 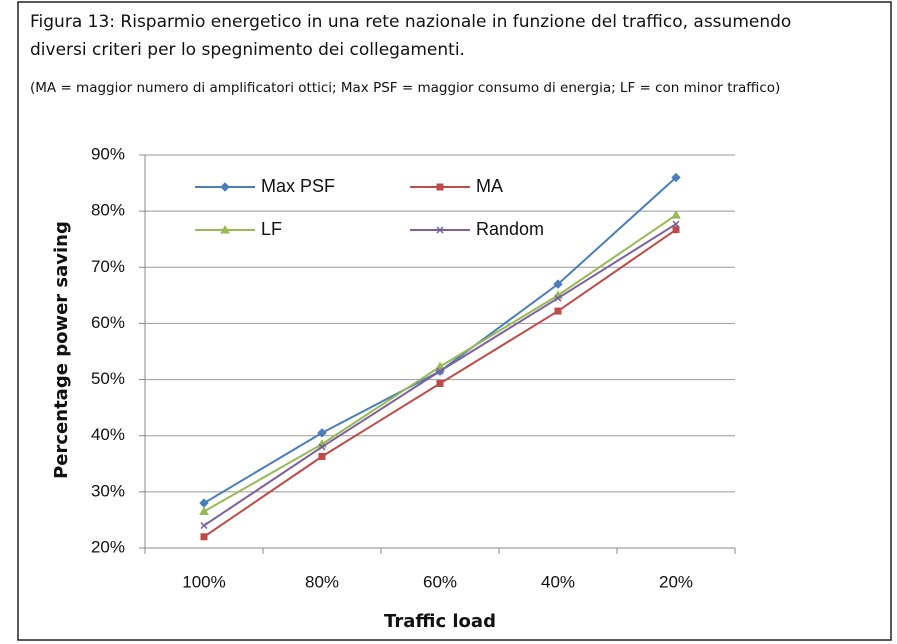 What do you see at coordinates (510, 229) in the screenshot?
I see `legend-label: Random` at bounding box center [510, 229].